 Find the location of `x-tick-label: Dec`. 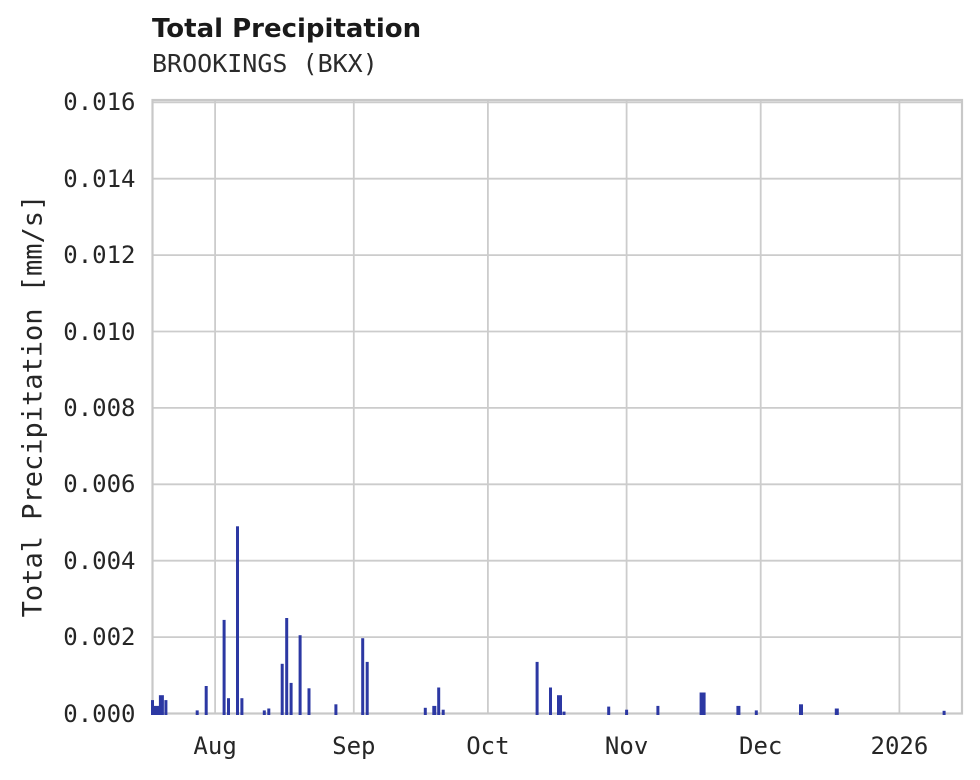

x-tick-label: Dec is located at coordinates (761, 745).